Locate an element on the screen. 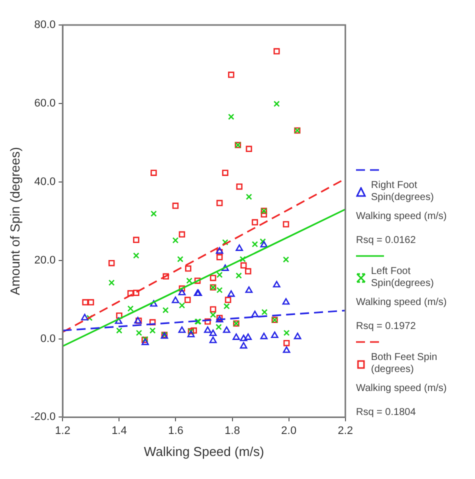  y-tick-label: 80.0 is located at coordinates (45, 25).